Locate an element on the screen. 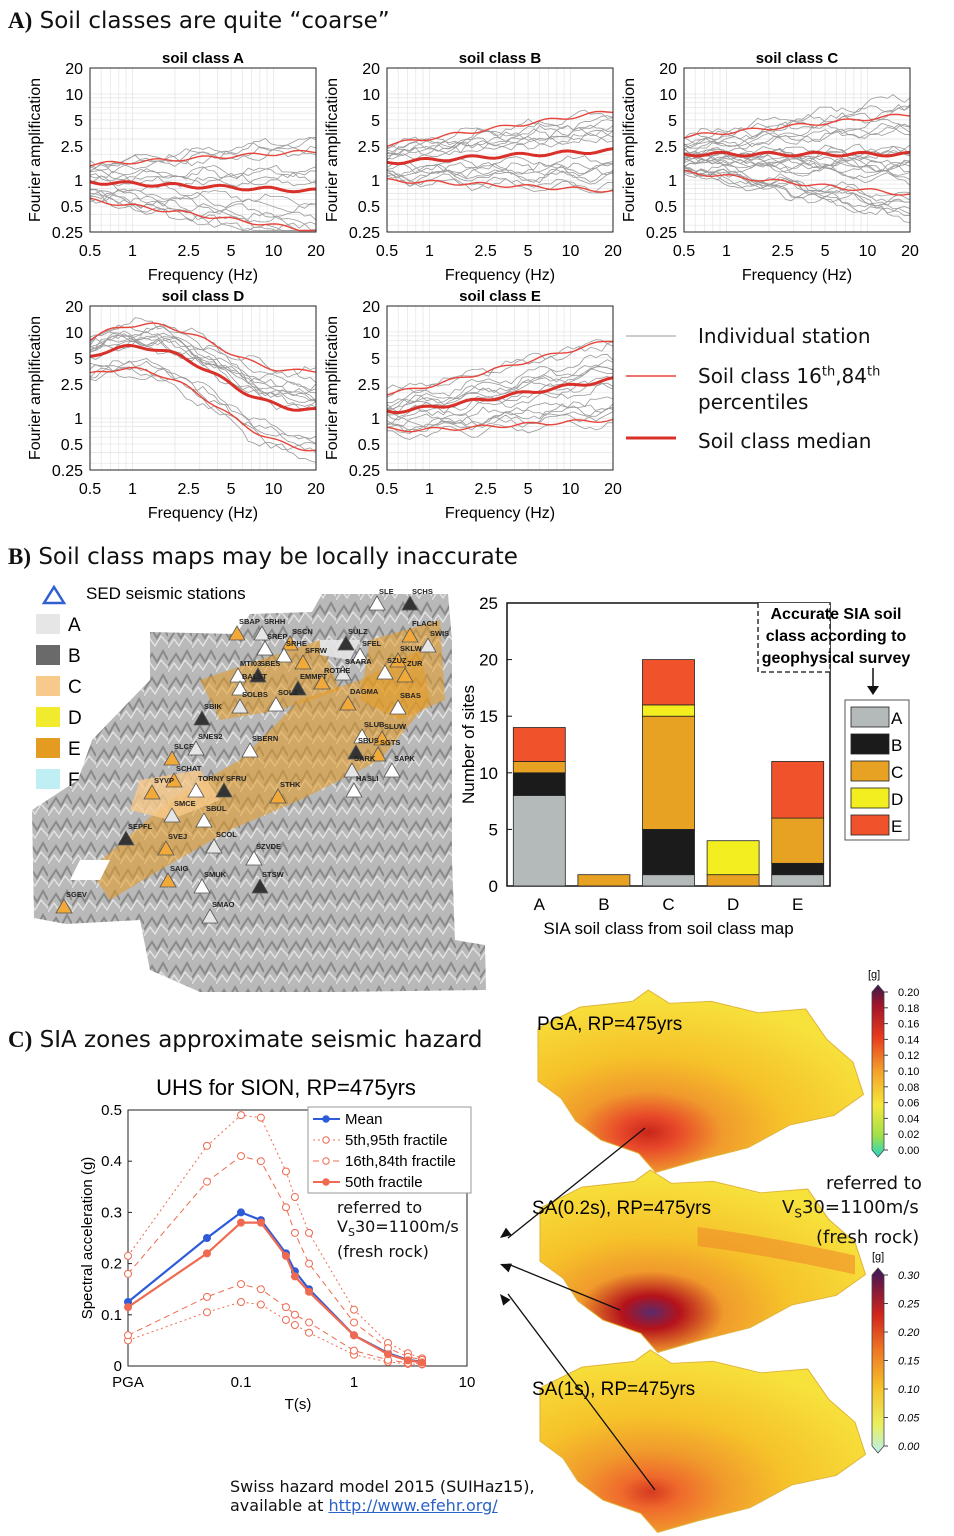 The height and width of the screenshot is (1536, 954). map-station-label: ZUR is located at coordinates (415, 663).